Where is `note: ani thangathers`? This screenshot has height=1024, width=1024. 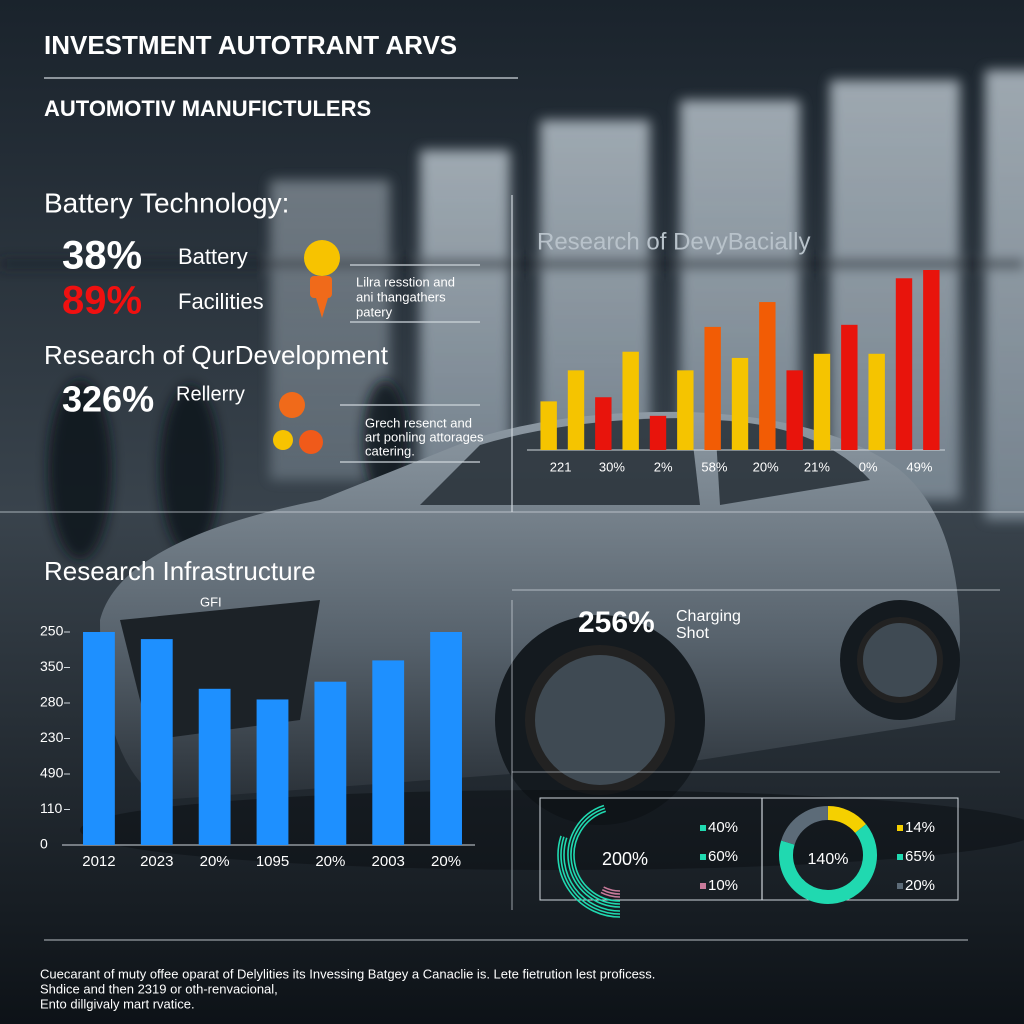
note: ani thangathers is located at coordinates (401, 296).